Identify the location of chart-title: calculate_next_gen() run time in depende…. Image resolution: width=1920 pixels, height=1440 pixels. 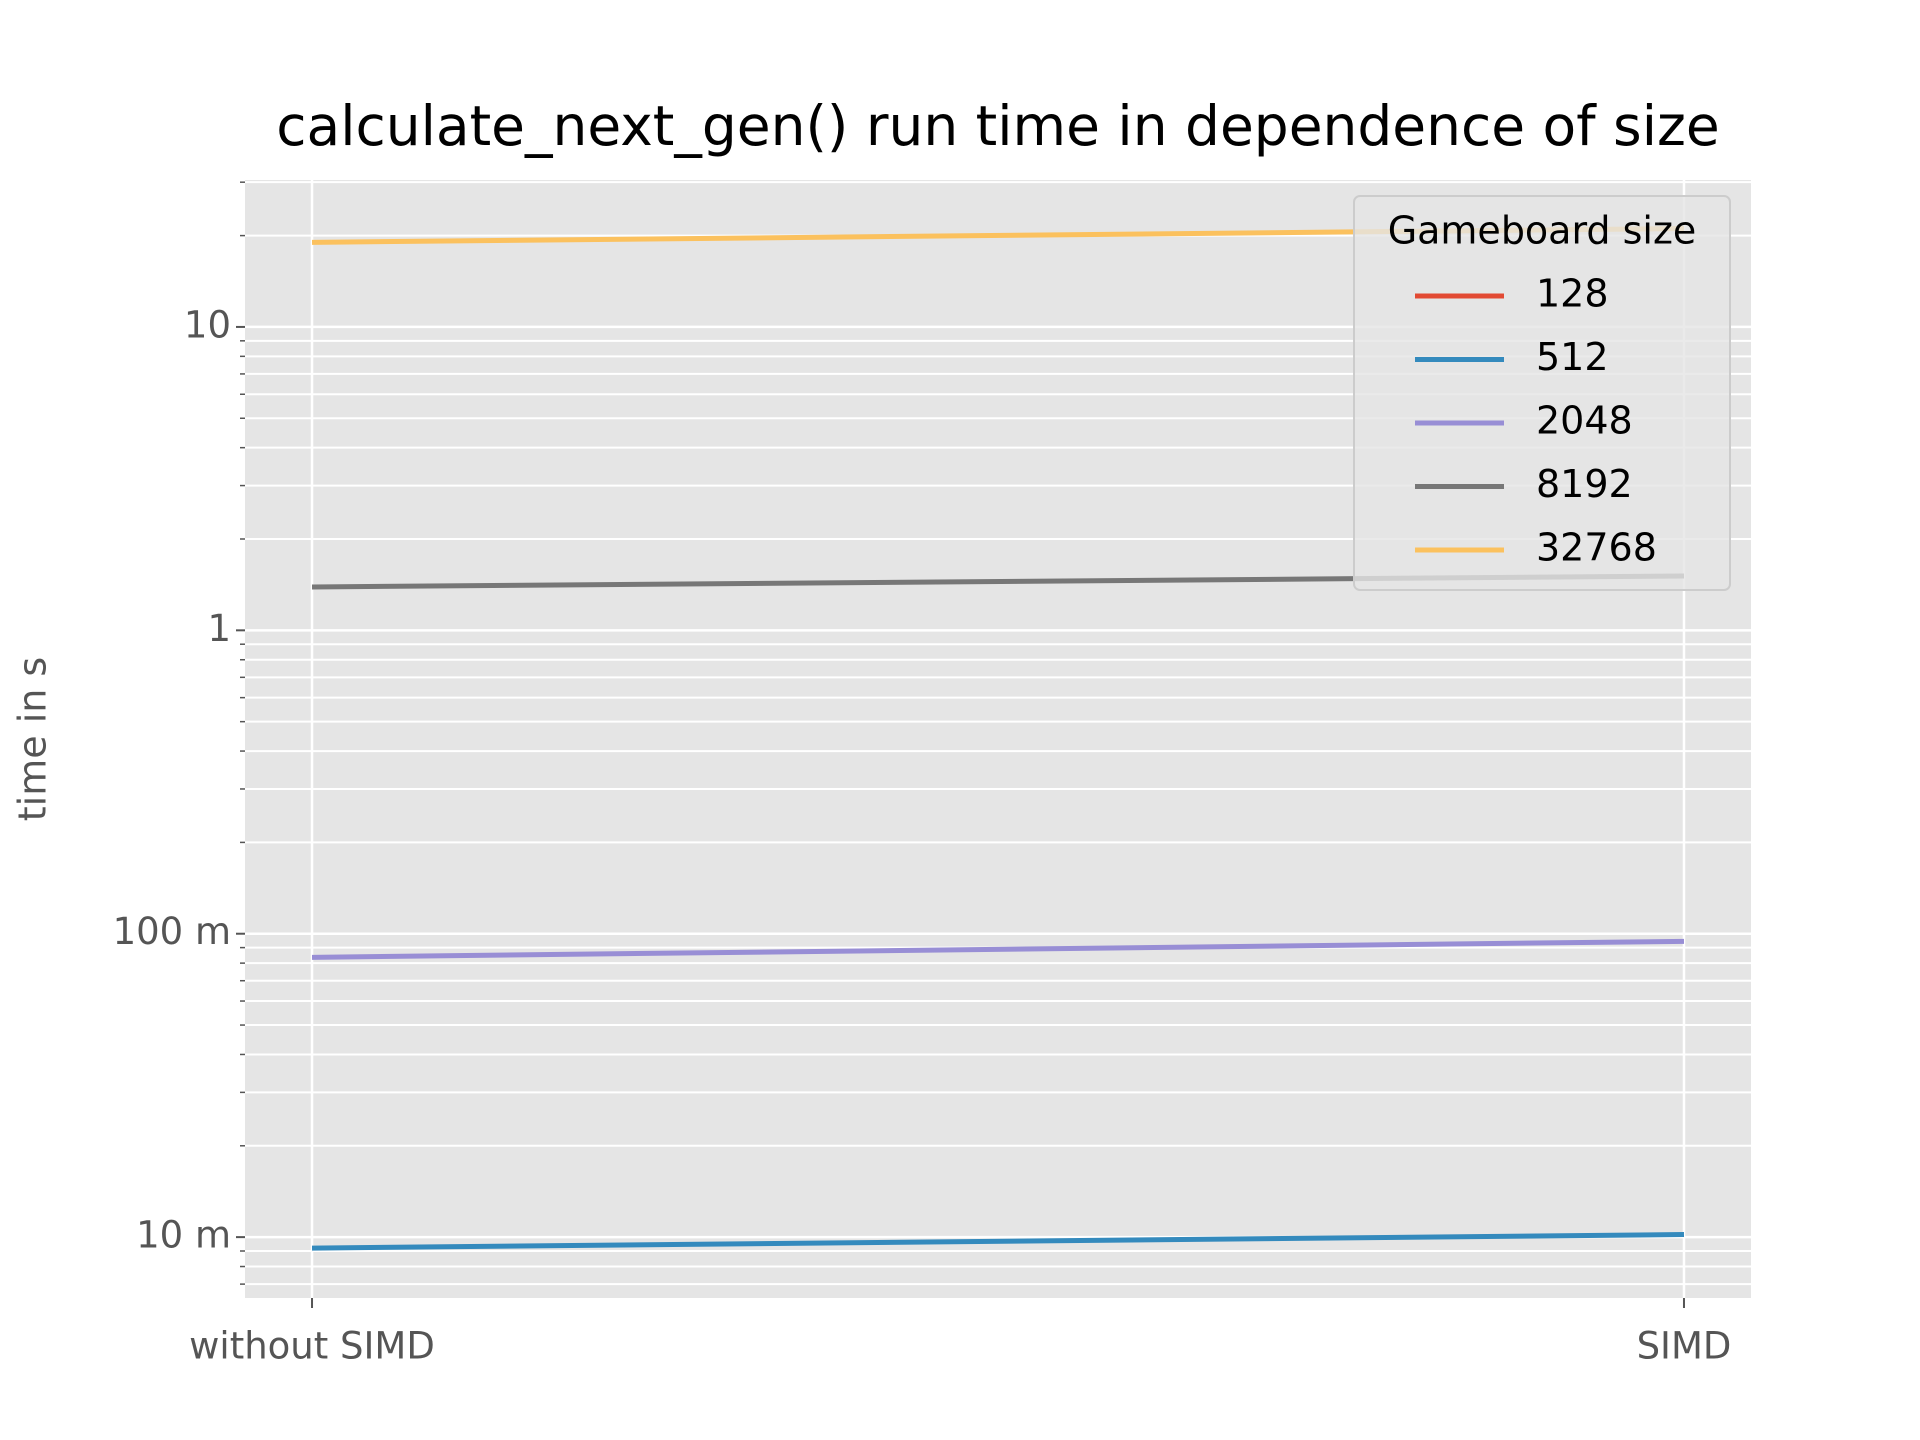
(997, 126).